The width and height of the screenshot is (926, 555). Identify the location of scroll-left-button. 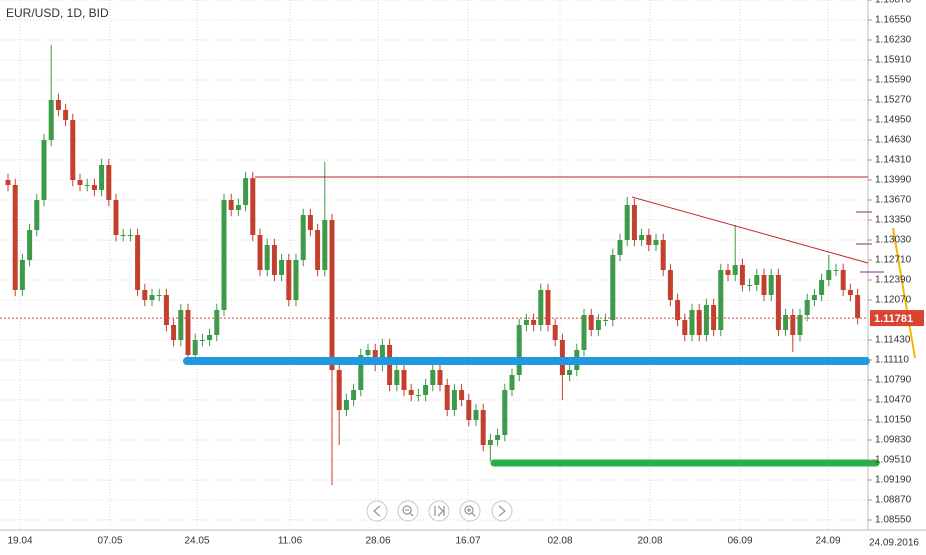
(377, 511).